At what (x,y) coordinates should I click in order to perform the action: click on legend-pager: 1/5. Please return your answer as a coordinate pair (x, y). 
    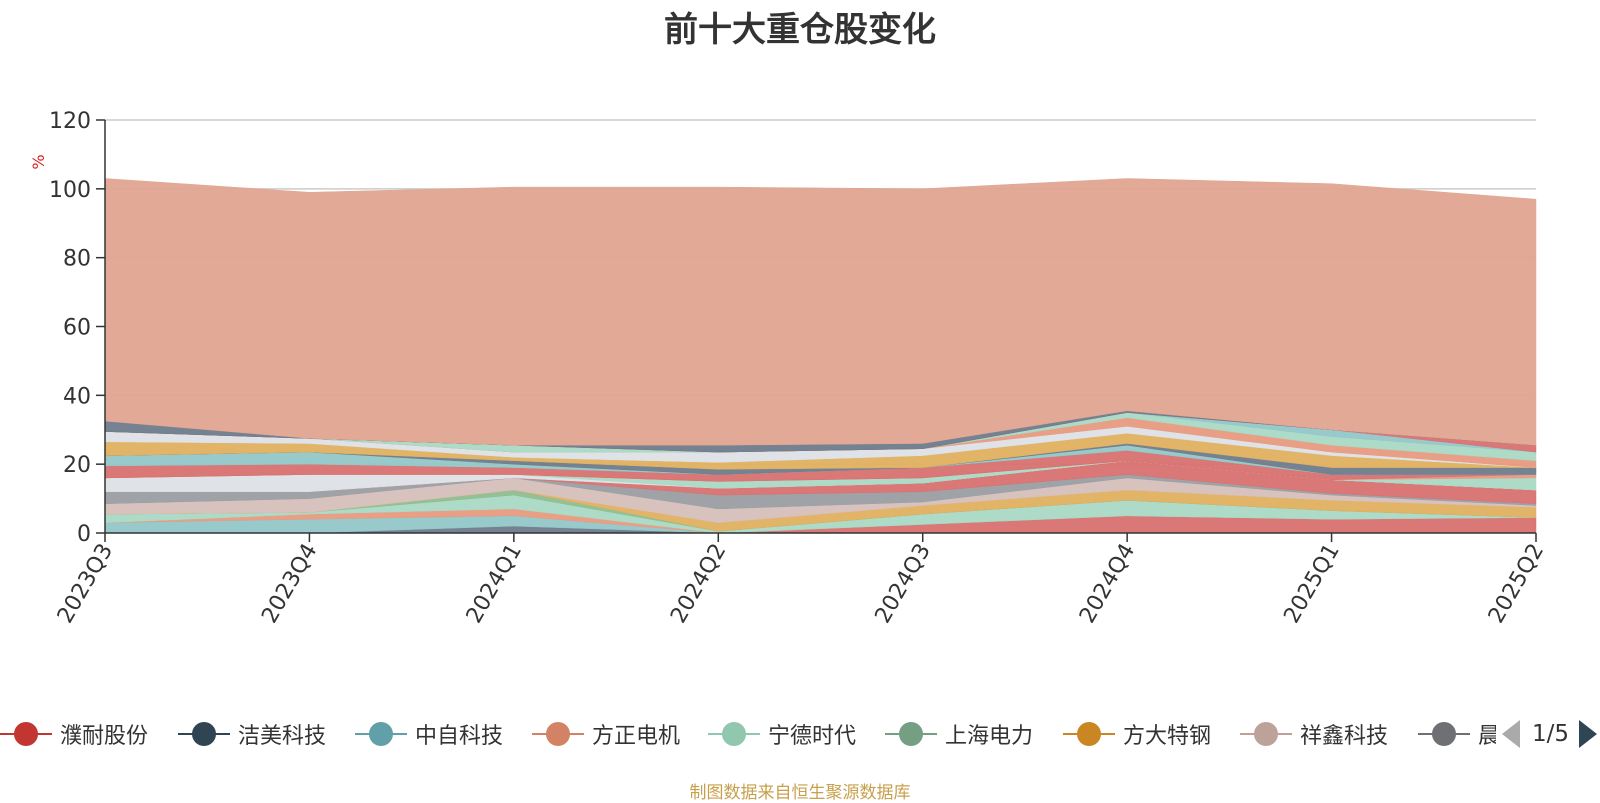
    Looking at the image, I should click on (1549, 734).